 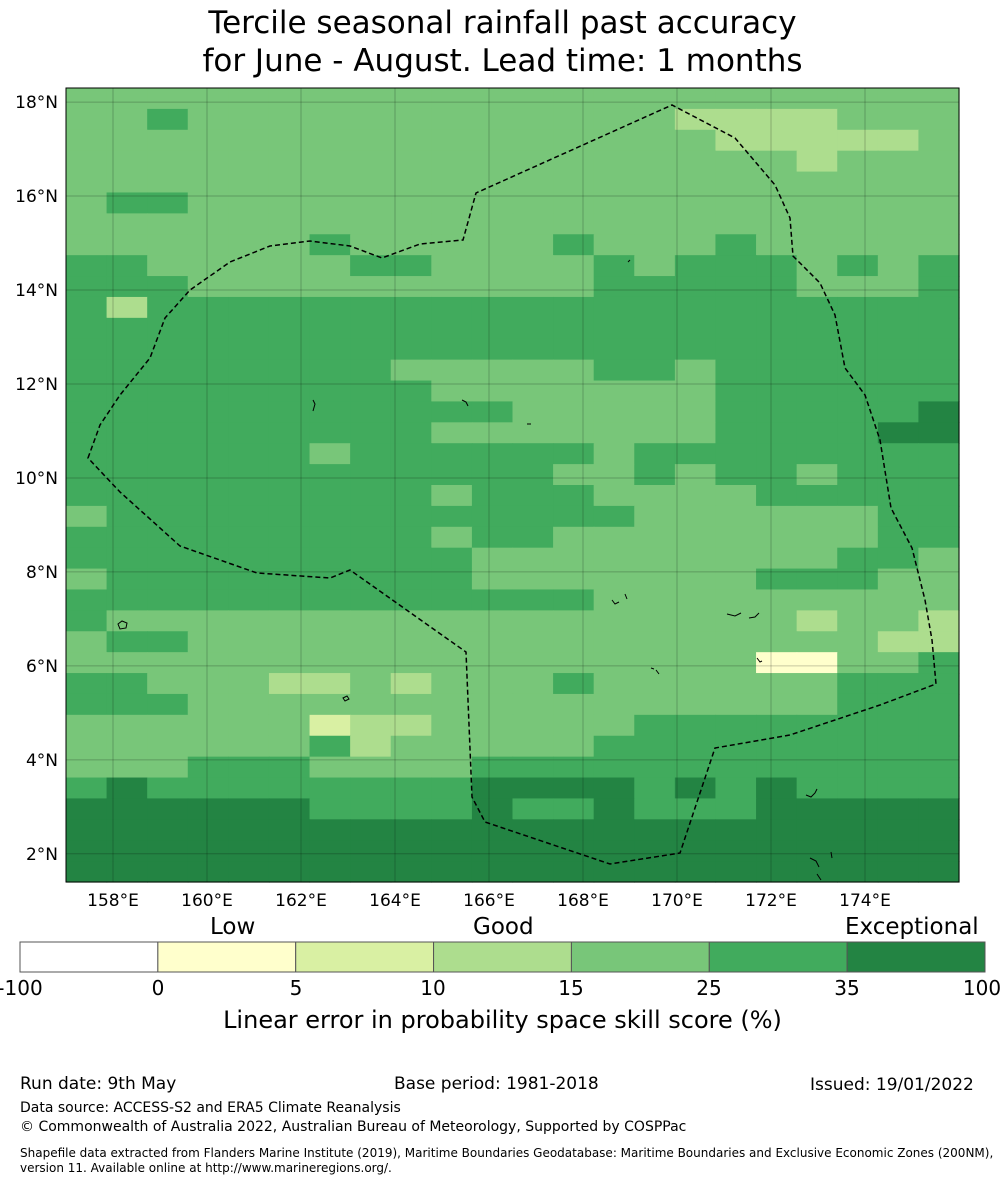 What do you see at coordinates (158, 988) in the screenshot?
I see `colorbar-tick: 0` at bounding box center [158, 988].